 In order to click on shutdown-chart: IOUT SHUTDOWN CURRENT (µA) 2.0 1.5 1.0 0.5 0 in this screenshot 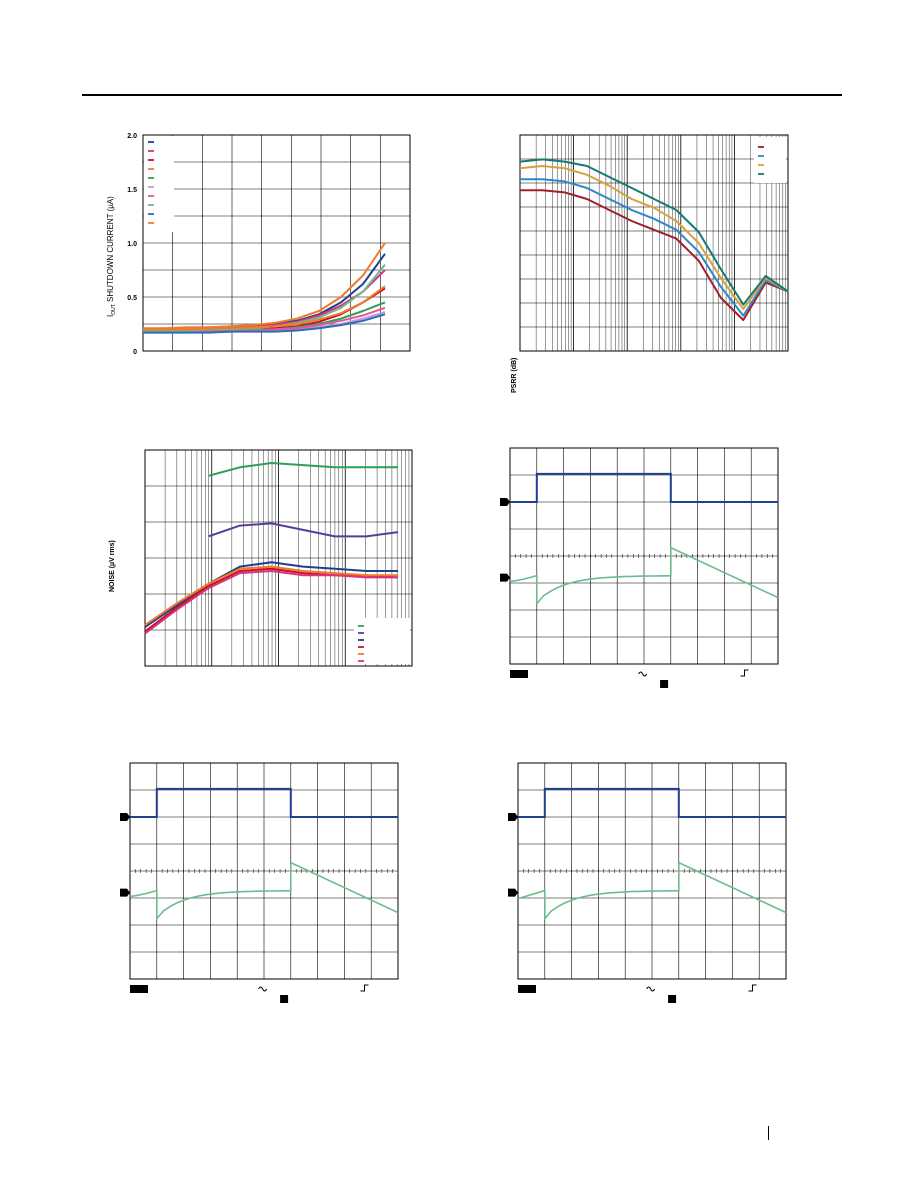, I will do `click(258, 244)`.